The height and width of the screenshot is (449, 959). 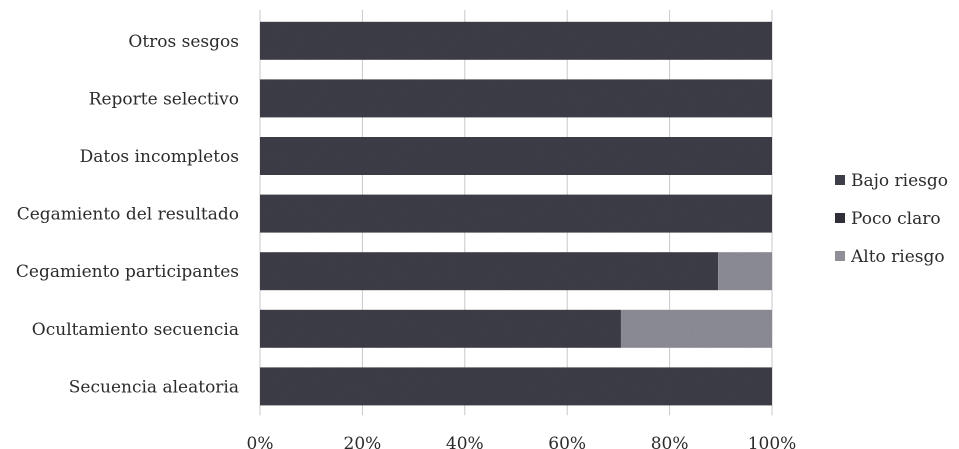 What do you see at coordinates (363, 441) in the screenshot?
I see `x-tick-label: 20%` at bounding box center [363, 441].